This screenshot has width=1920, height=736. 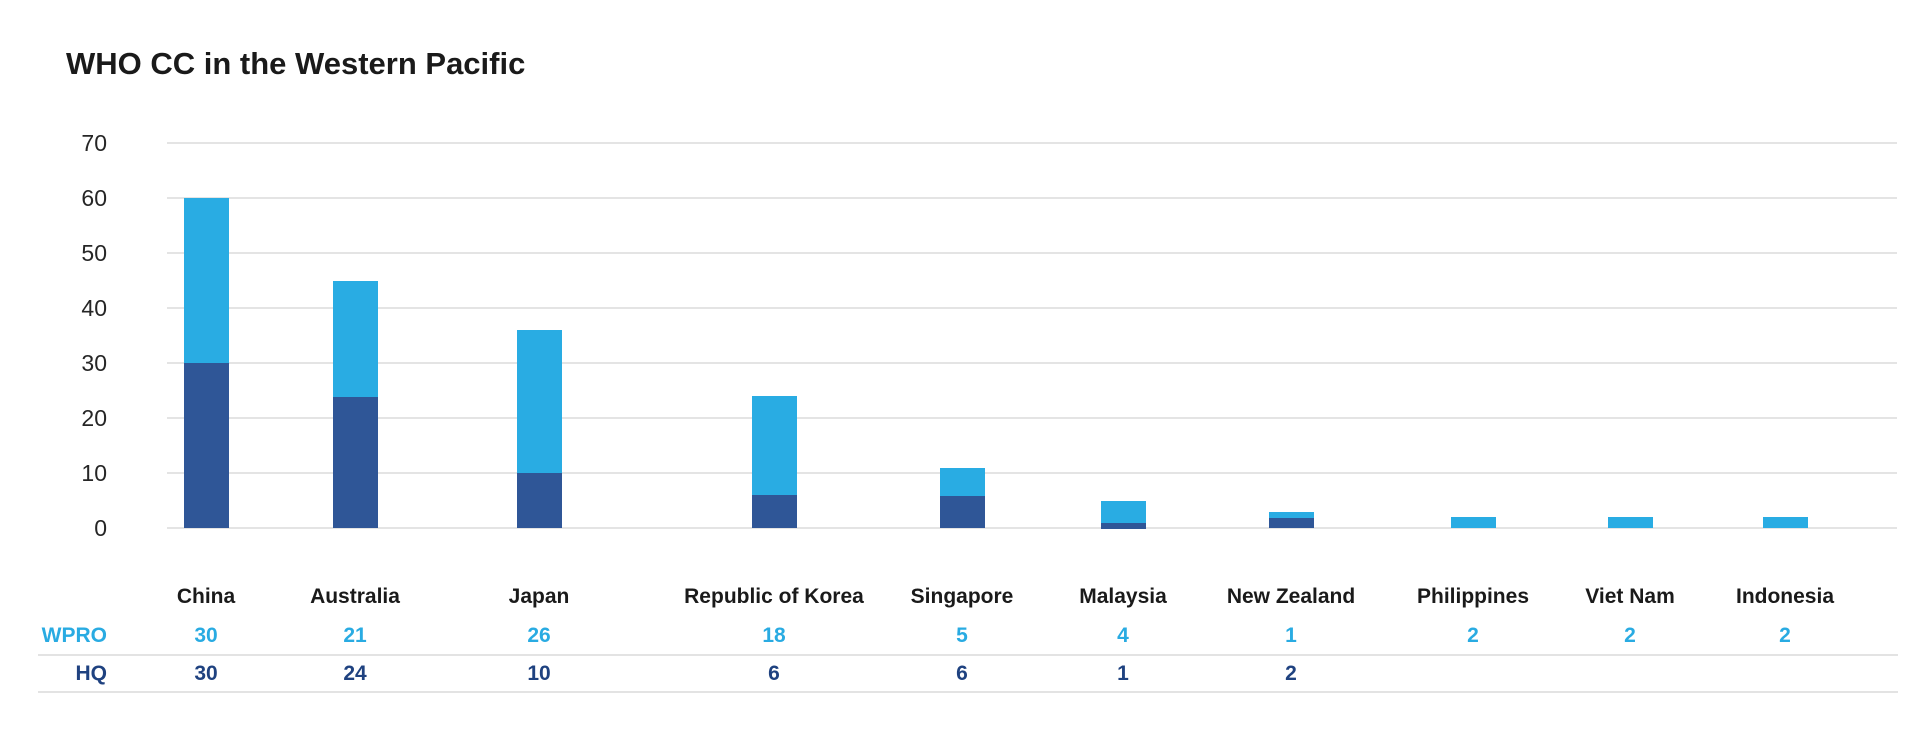 I want to click on bar-hq-australia, so click(x=355, y=462).